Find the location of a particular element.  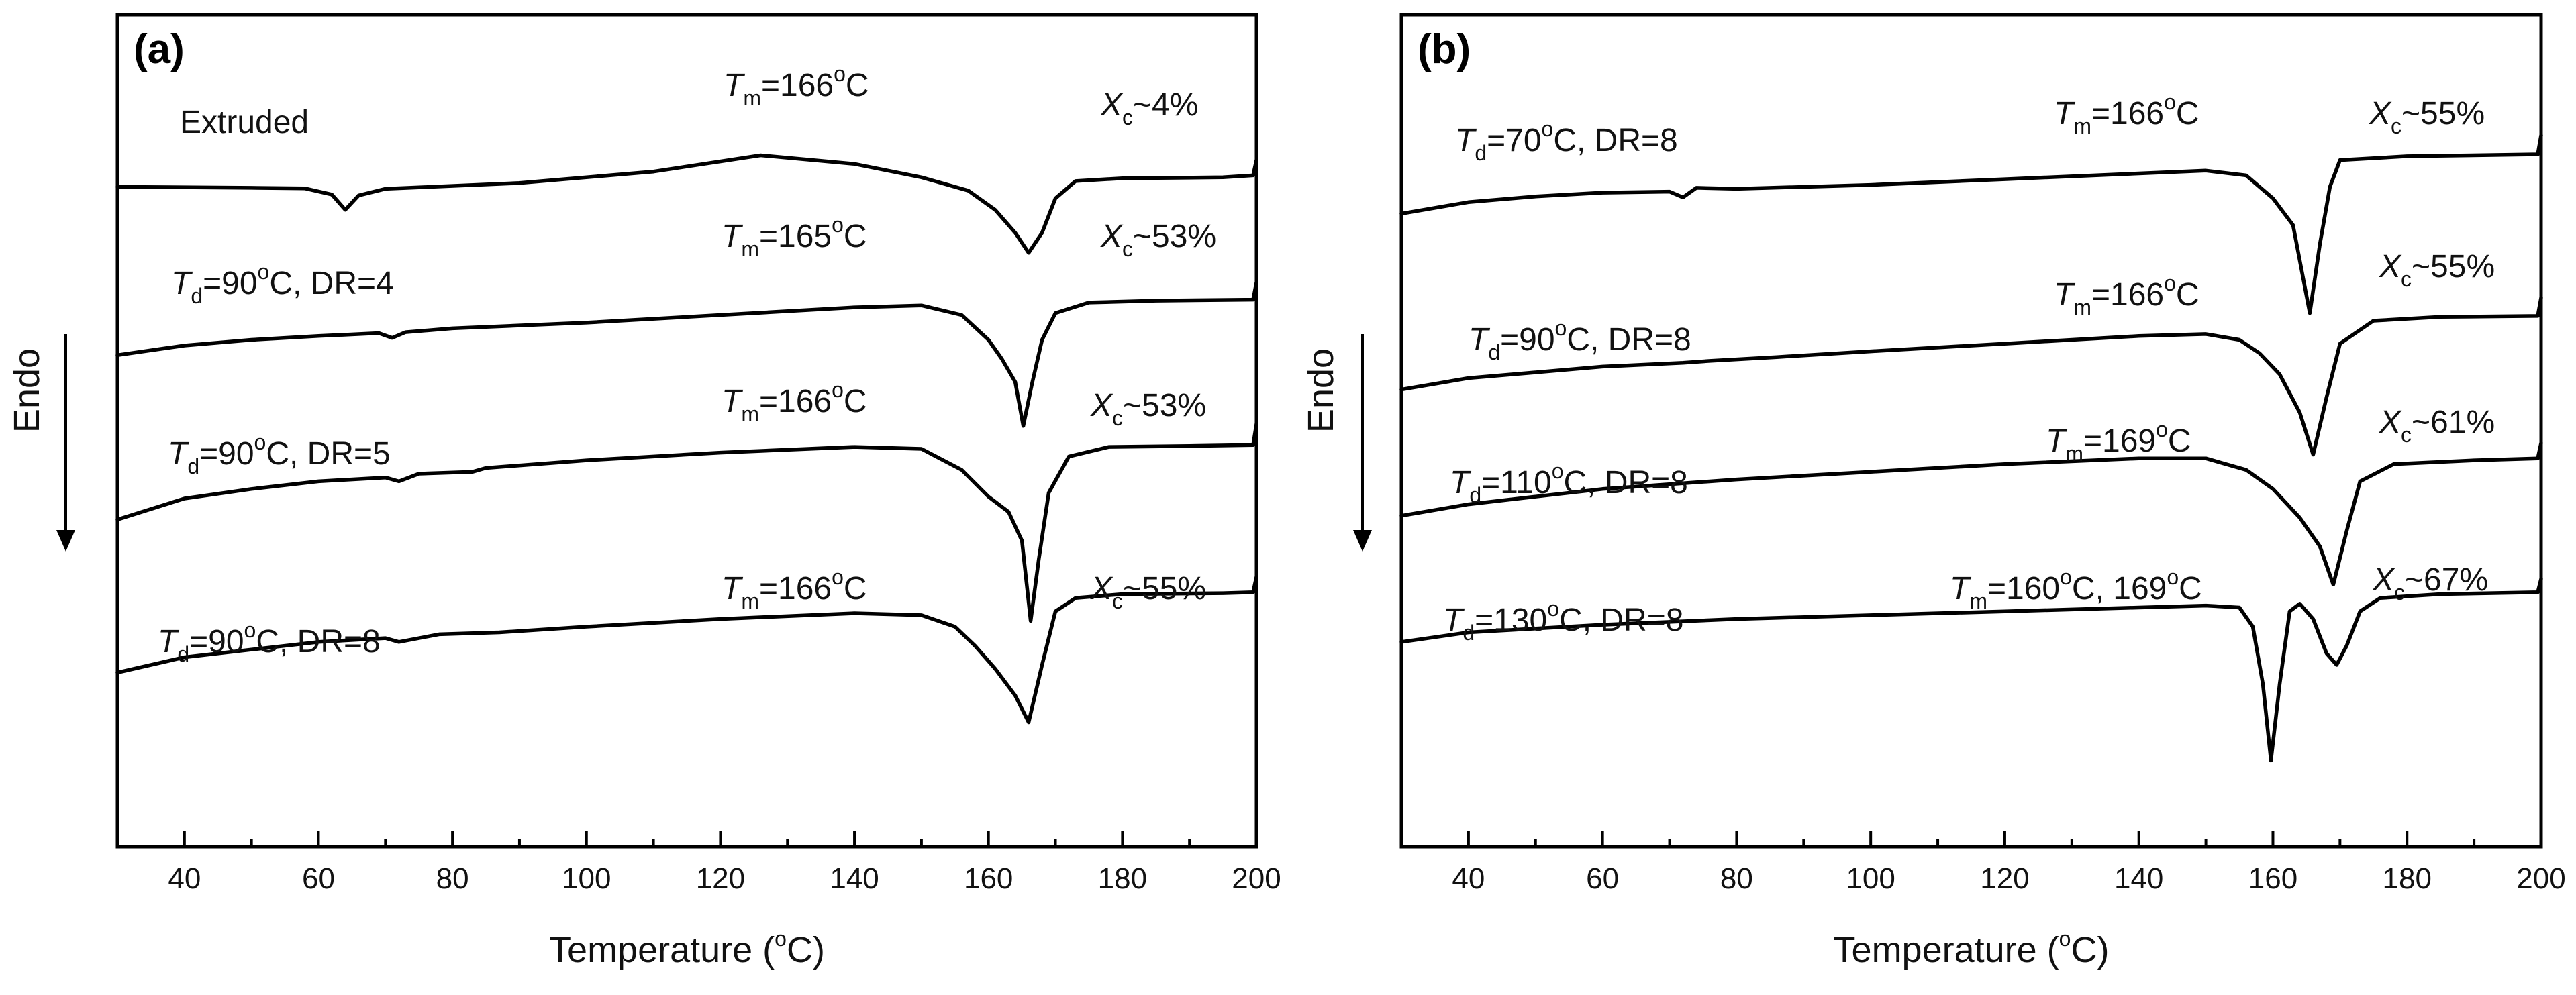

melting-temp-label: Tm=160oC, 169oC is located at coordinates (2076, 589).